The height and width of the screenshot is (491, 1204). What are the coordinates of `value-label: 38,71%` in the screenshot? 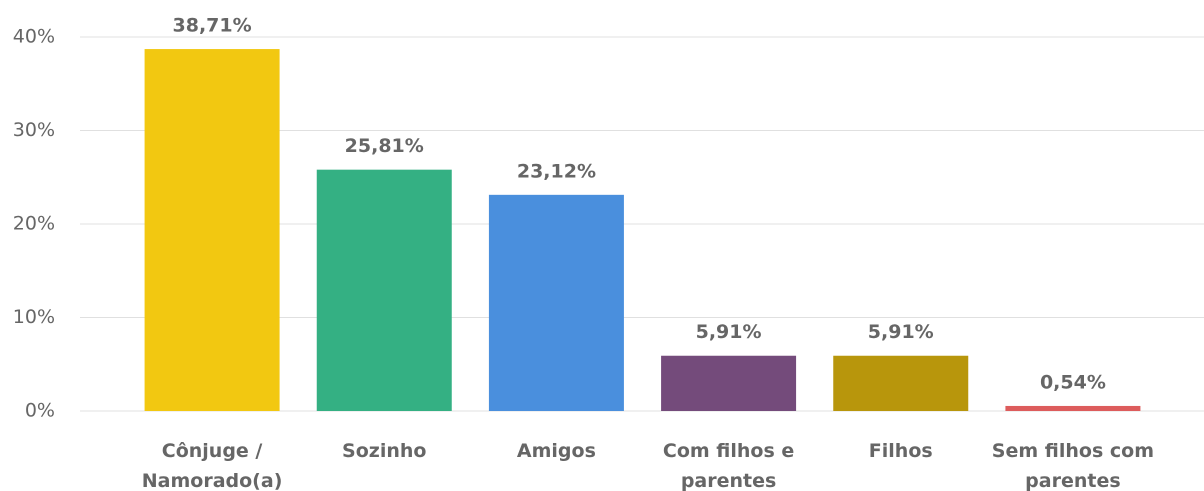 It's located at (212, 26).